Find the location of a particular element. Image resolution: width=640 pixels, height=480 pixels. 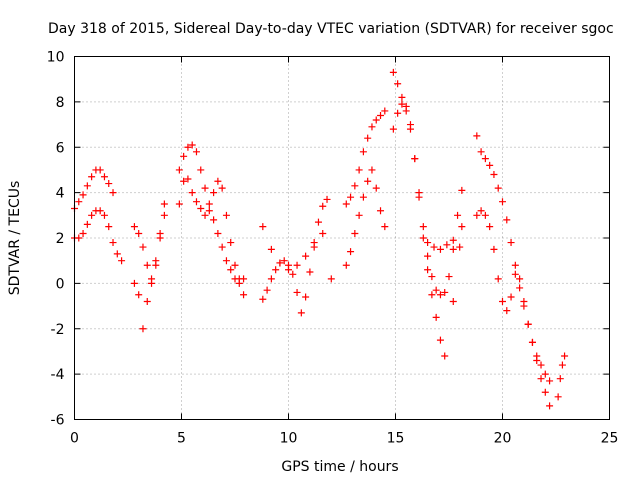

y-tick-label: -2 is located at coordinates (58, 330).